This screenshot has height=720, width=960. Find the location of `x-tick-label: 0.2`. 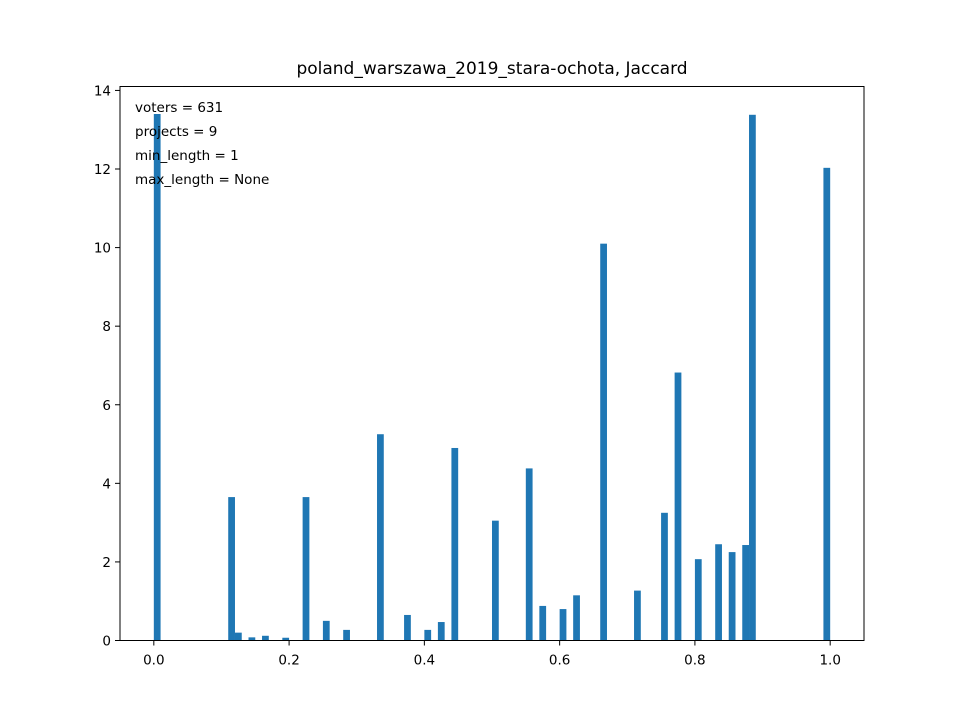

x-tick-label: 0.2 is located at coordinates (288, 661).